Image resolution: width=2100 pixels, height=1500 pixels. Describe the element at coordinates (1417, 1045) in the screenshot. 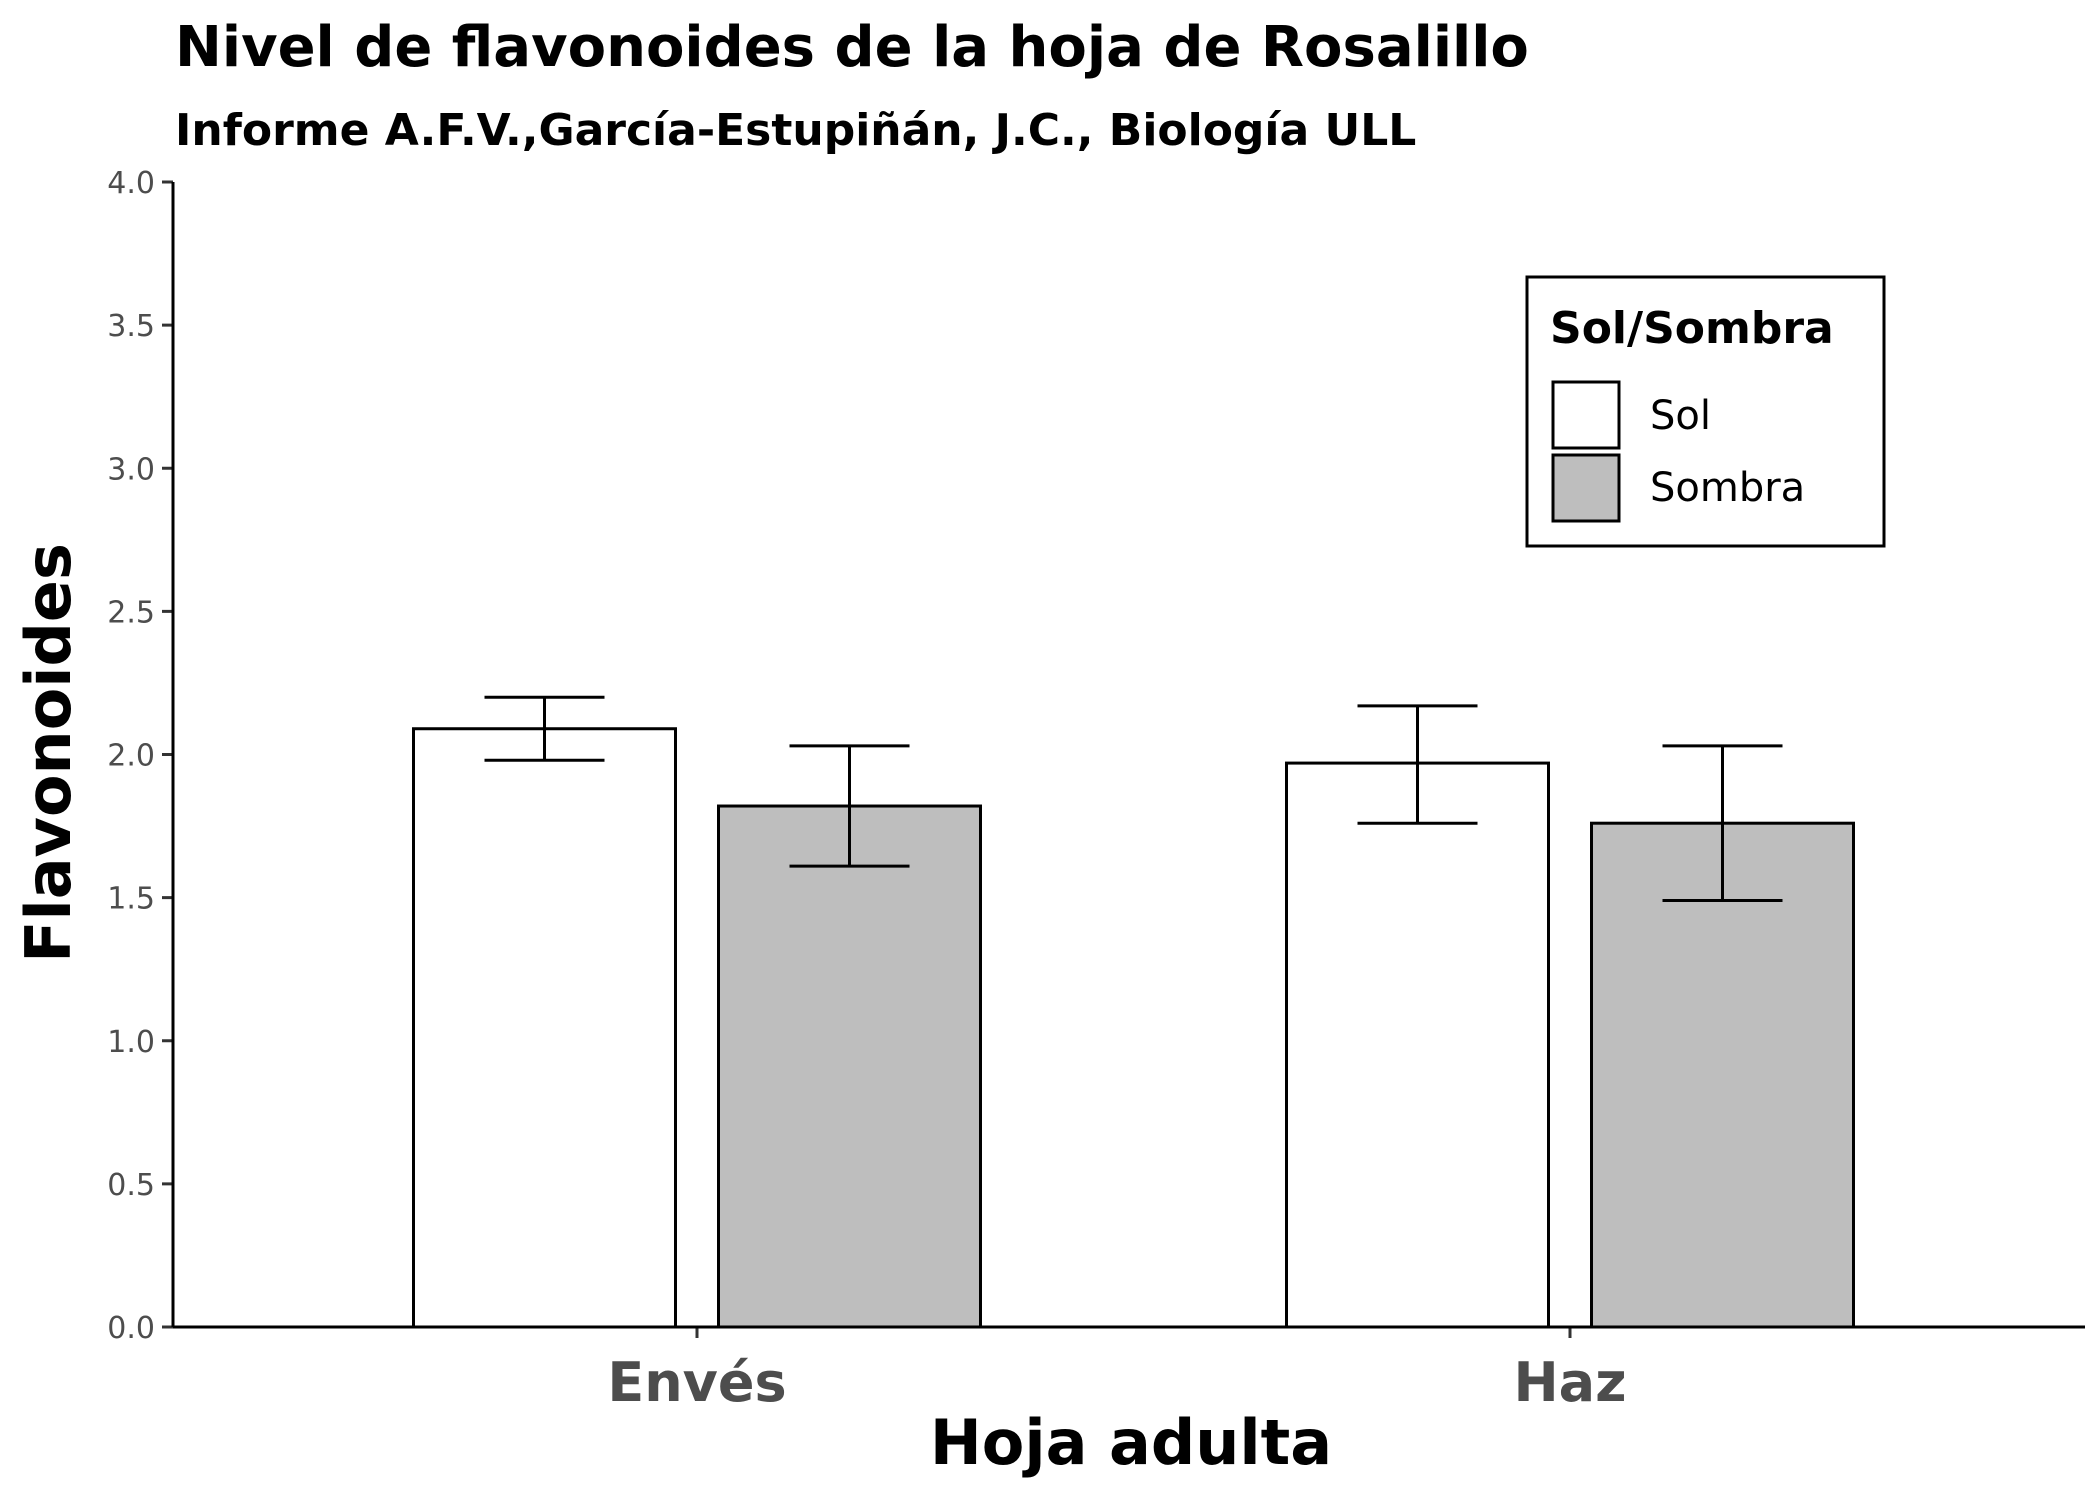

I see `bar-haz-sol` at that location.